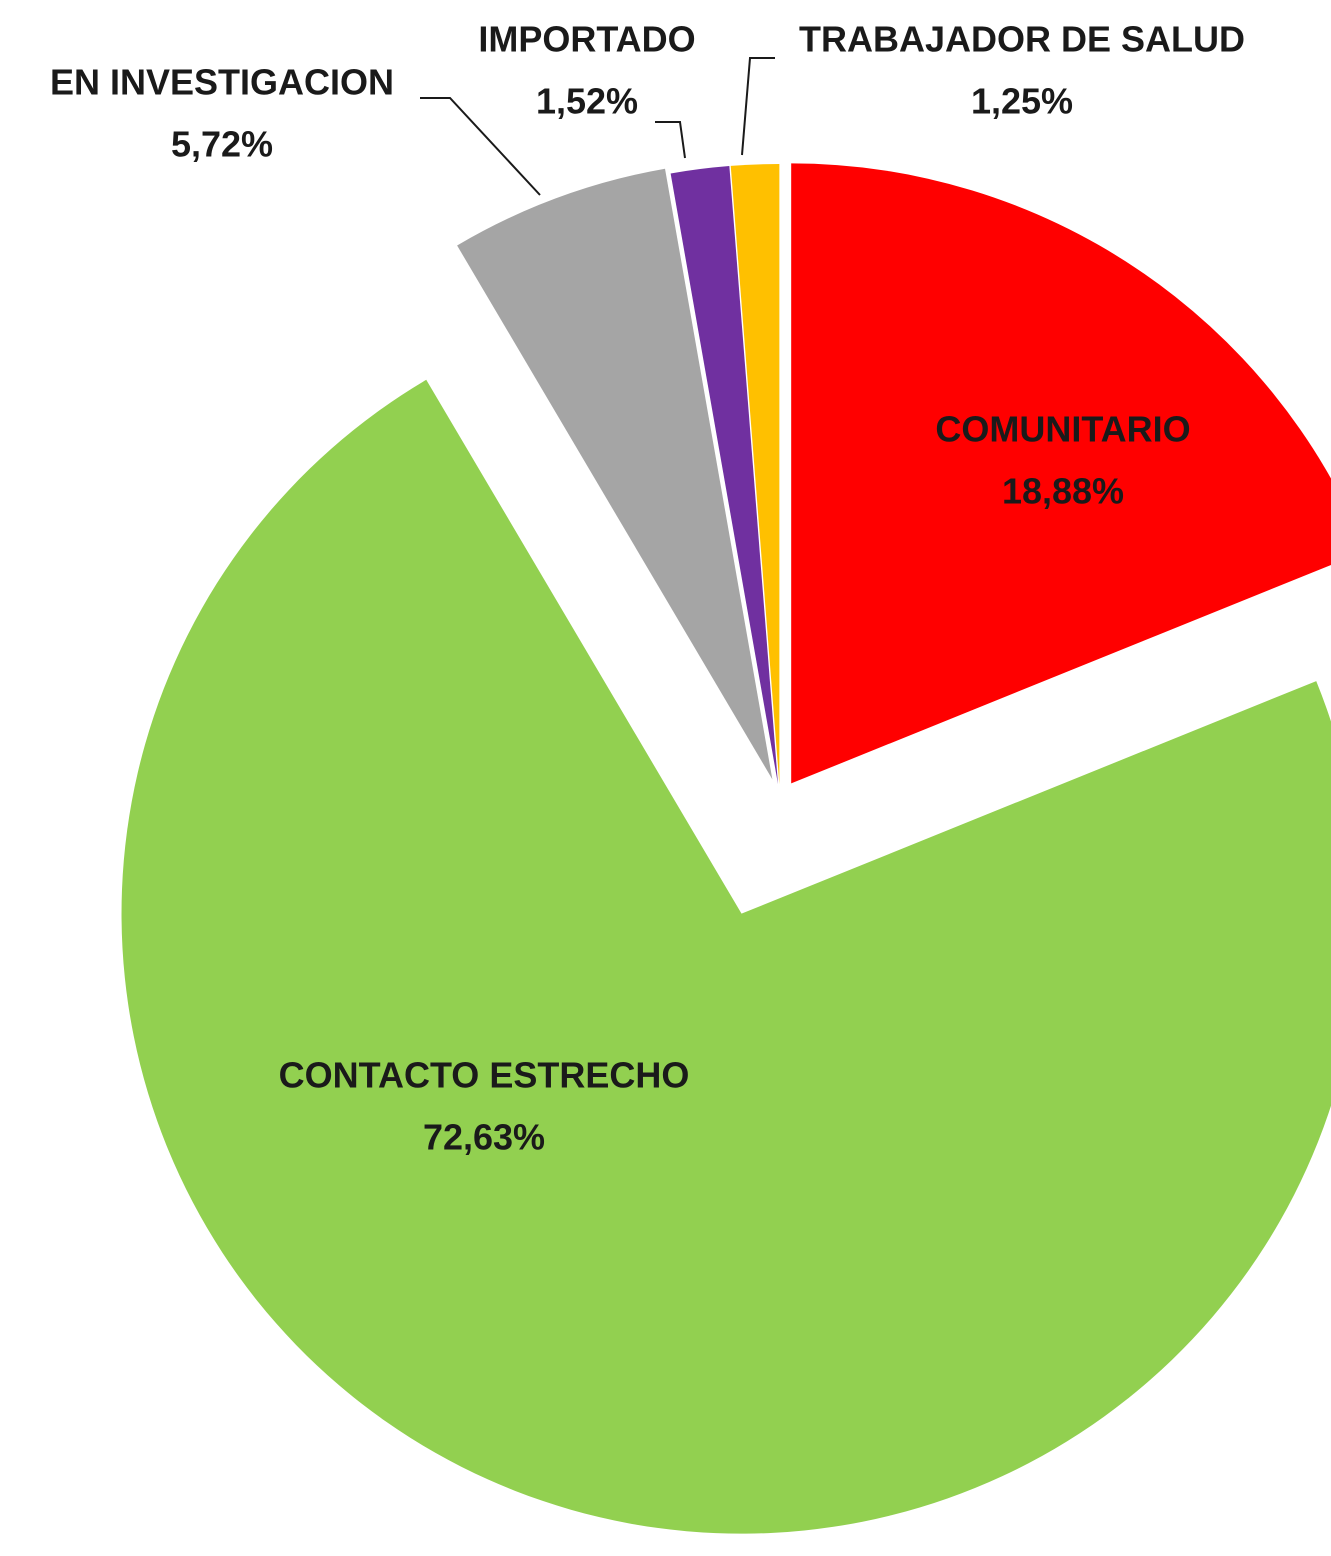 The width and height of the screenshot is (1331, 1556). What do you see at coordinates (1022, 101) in the screenshot?
I see `slice-value-label: 1,25%` at bounding box center [1022, 101].